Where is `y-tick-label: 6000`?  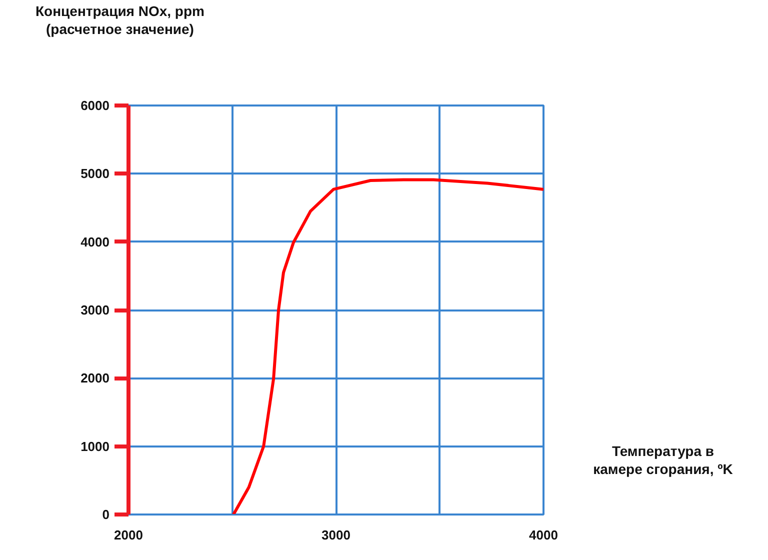 y-tick-label: 6000 is located at coordinates (95, 105).